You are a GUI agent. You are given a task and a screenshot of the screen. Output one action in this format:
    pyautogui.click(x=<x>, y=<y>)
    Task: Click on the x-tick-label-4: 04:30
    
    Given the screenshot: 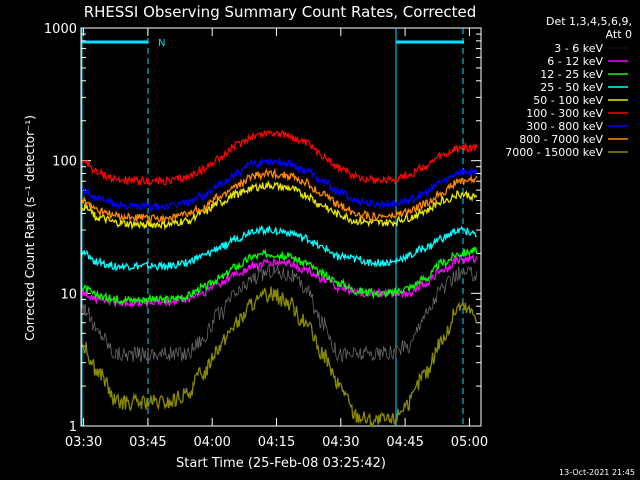 What is the action you would take?
    pyautogui.click(x=340, y=442)
    